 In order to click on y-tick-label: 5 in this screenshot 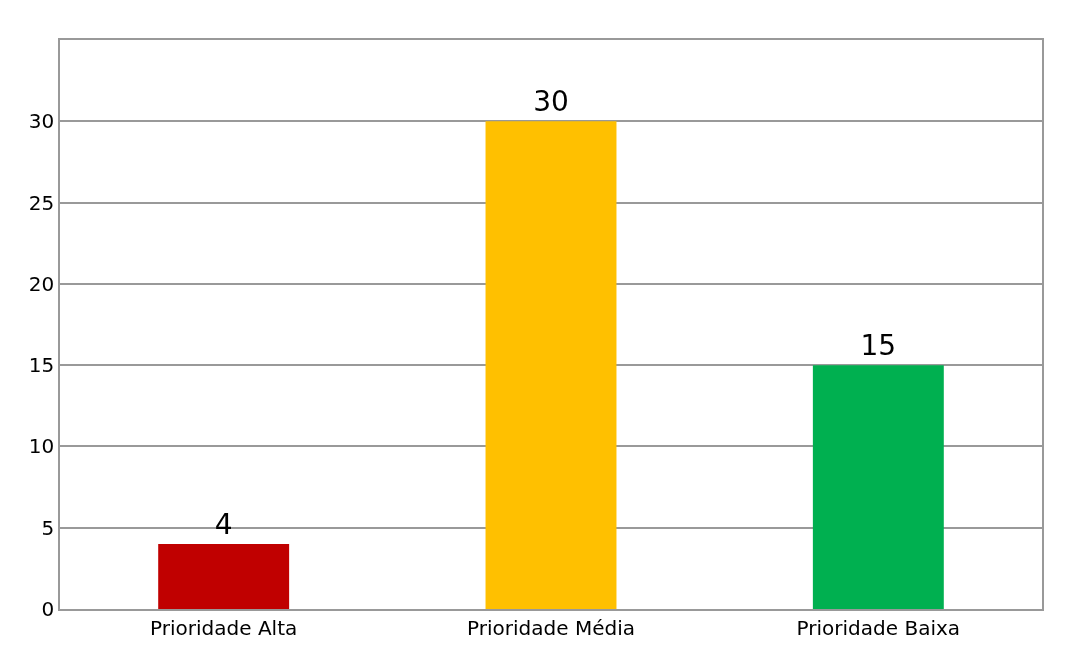, I will do `click(48, 527)`.